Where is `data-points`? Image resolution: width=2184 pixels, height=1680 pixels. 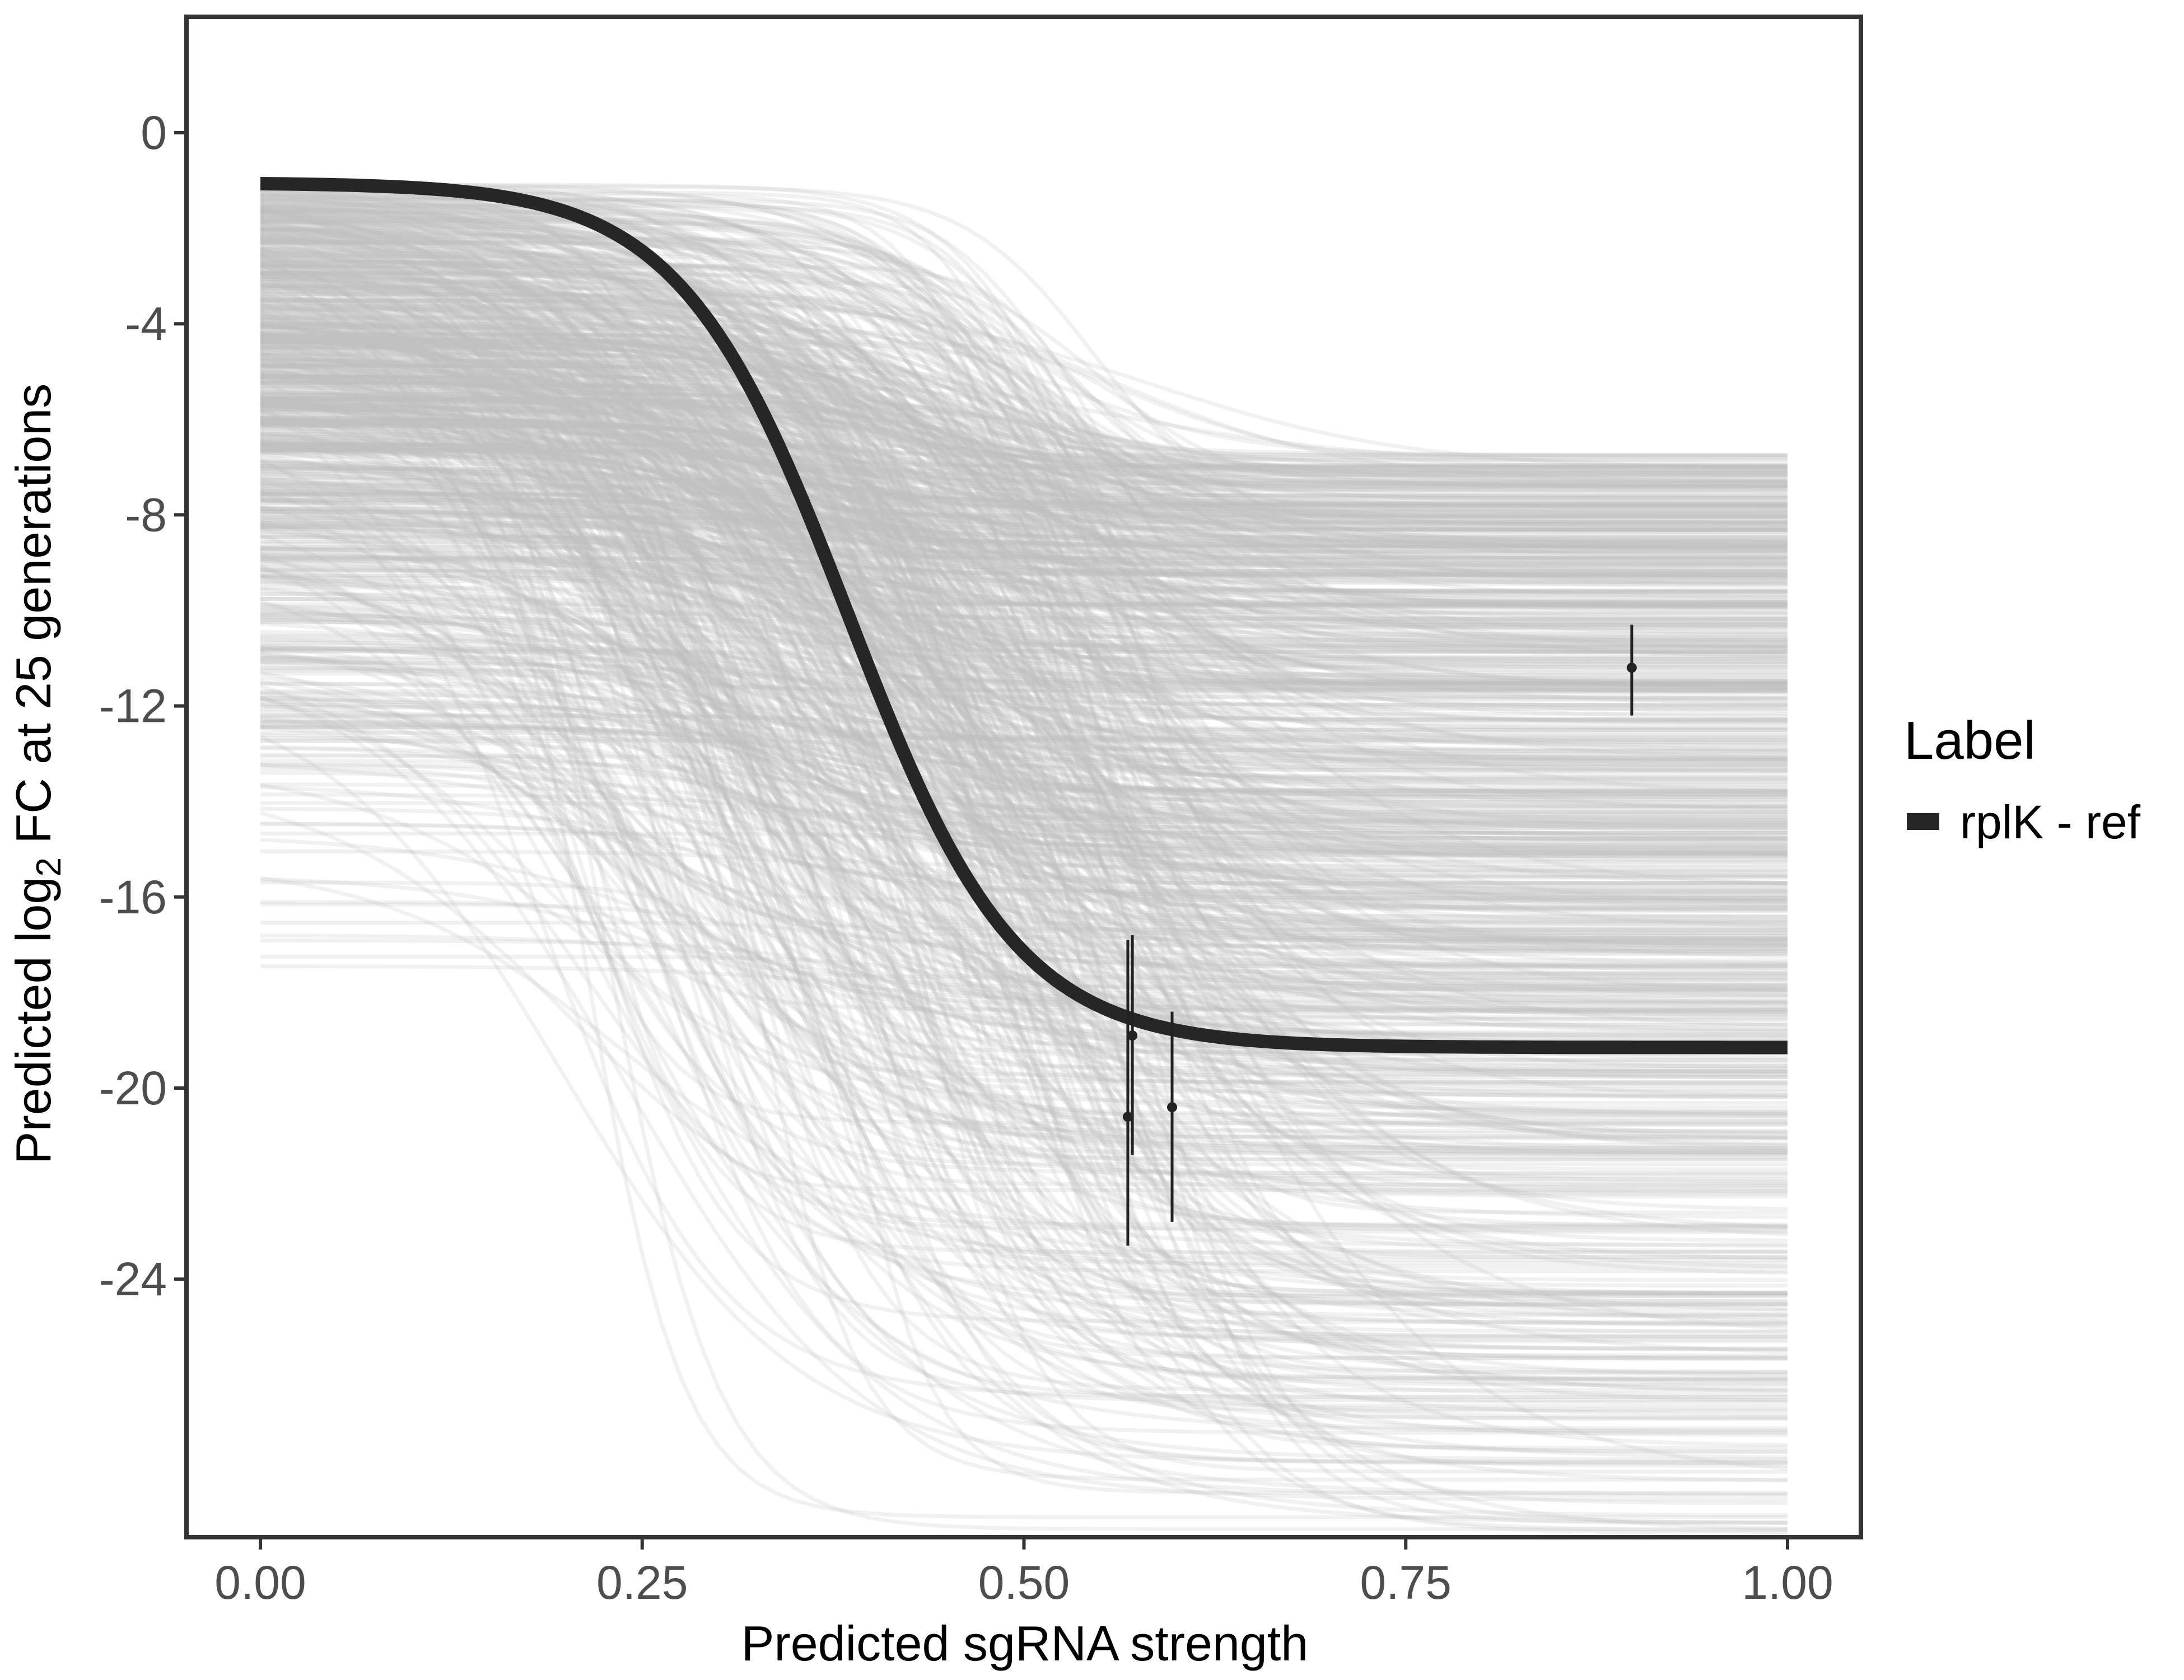 data-points is located at coordinates (1380, 935).